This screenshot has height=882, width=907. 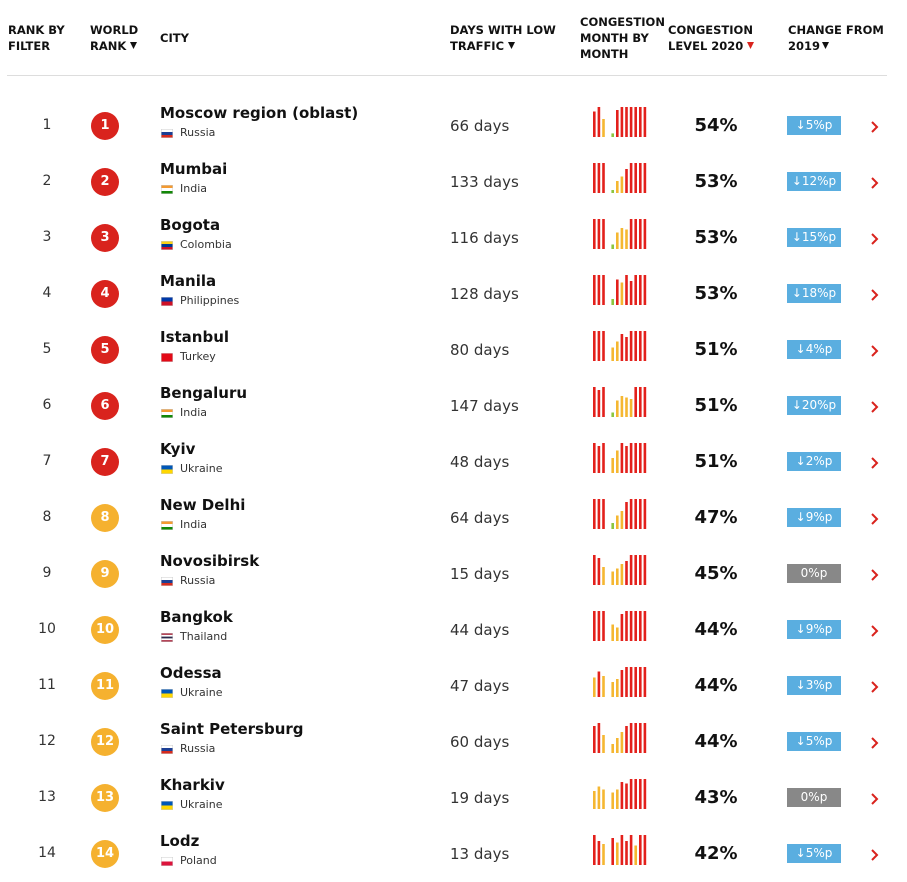 What do you see at coordinates (174, 38) in the screenshot?
I see `column-header: CITY` at bounding box center [174, 38].